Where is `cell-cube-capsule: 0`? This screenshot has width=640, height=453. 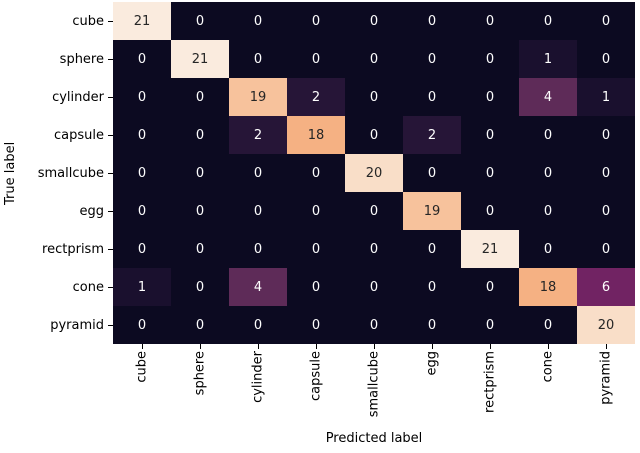 cell-cube-capsule: 0 is located at coordinates (316, 21).